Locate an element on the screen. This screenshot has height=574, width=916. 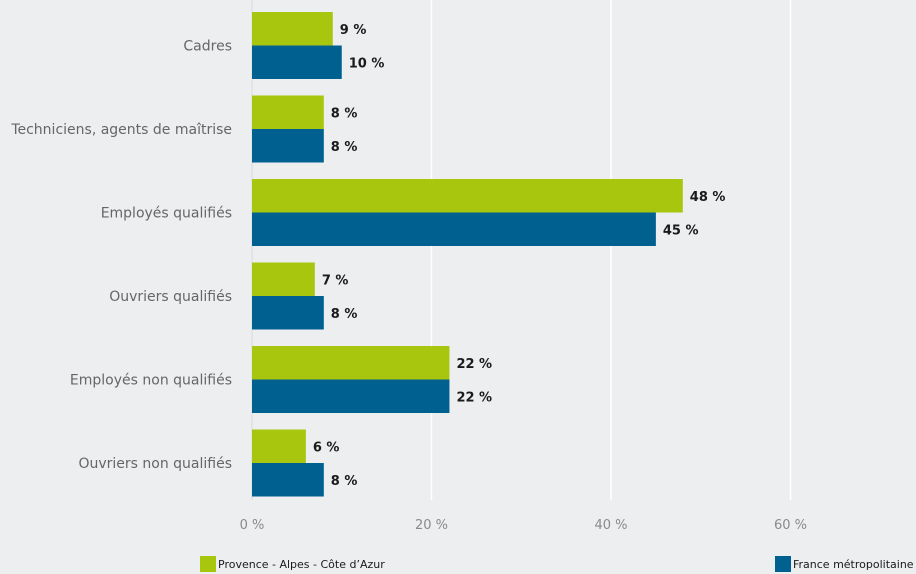
x-tick-label: 0 % is located at coordinates (252, 525).